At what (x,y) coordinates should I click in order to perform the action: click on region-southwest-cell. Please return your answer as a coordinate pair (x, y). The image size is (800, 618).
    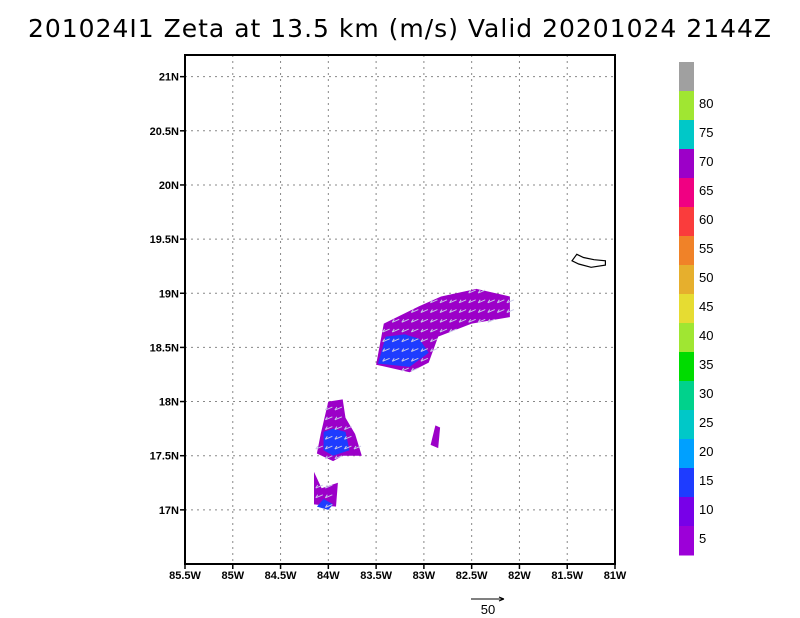
    Looking at the image, I should click on (326, 489).